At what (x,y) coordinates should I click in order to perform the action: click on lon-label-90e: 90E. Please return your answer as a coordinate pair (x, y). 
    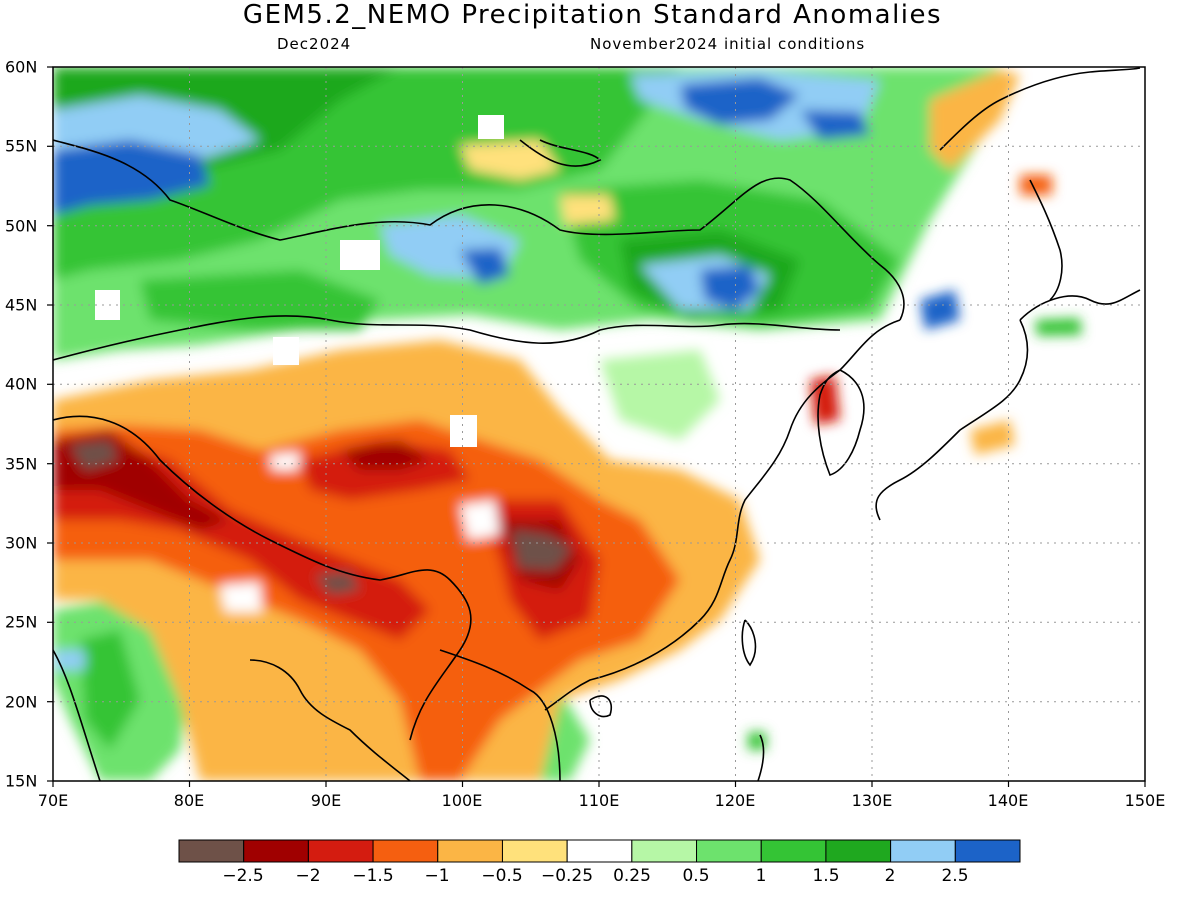
    Looking at the image, I should click on (326, 800).